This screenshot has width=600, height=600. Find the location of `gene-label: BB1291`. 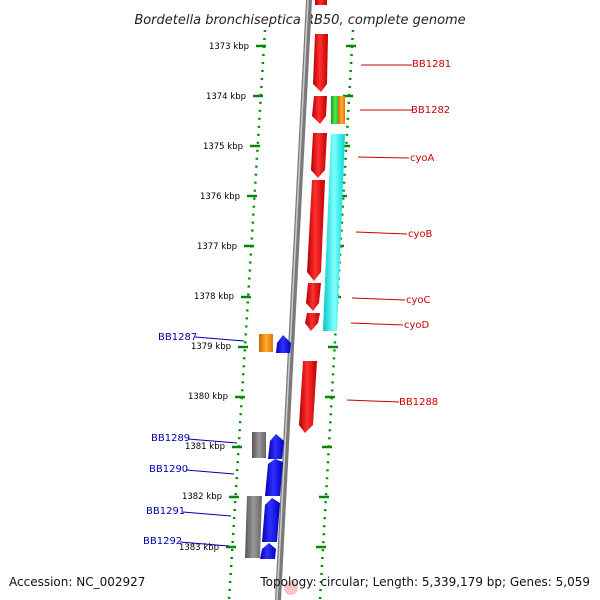

gene-label: BB1291 is located at coordinates (165, 511).